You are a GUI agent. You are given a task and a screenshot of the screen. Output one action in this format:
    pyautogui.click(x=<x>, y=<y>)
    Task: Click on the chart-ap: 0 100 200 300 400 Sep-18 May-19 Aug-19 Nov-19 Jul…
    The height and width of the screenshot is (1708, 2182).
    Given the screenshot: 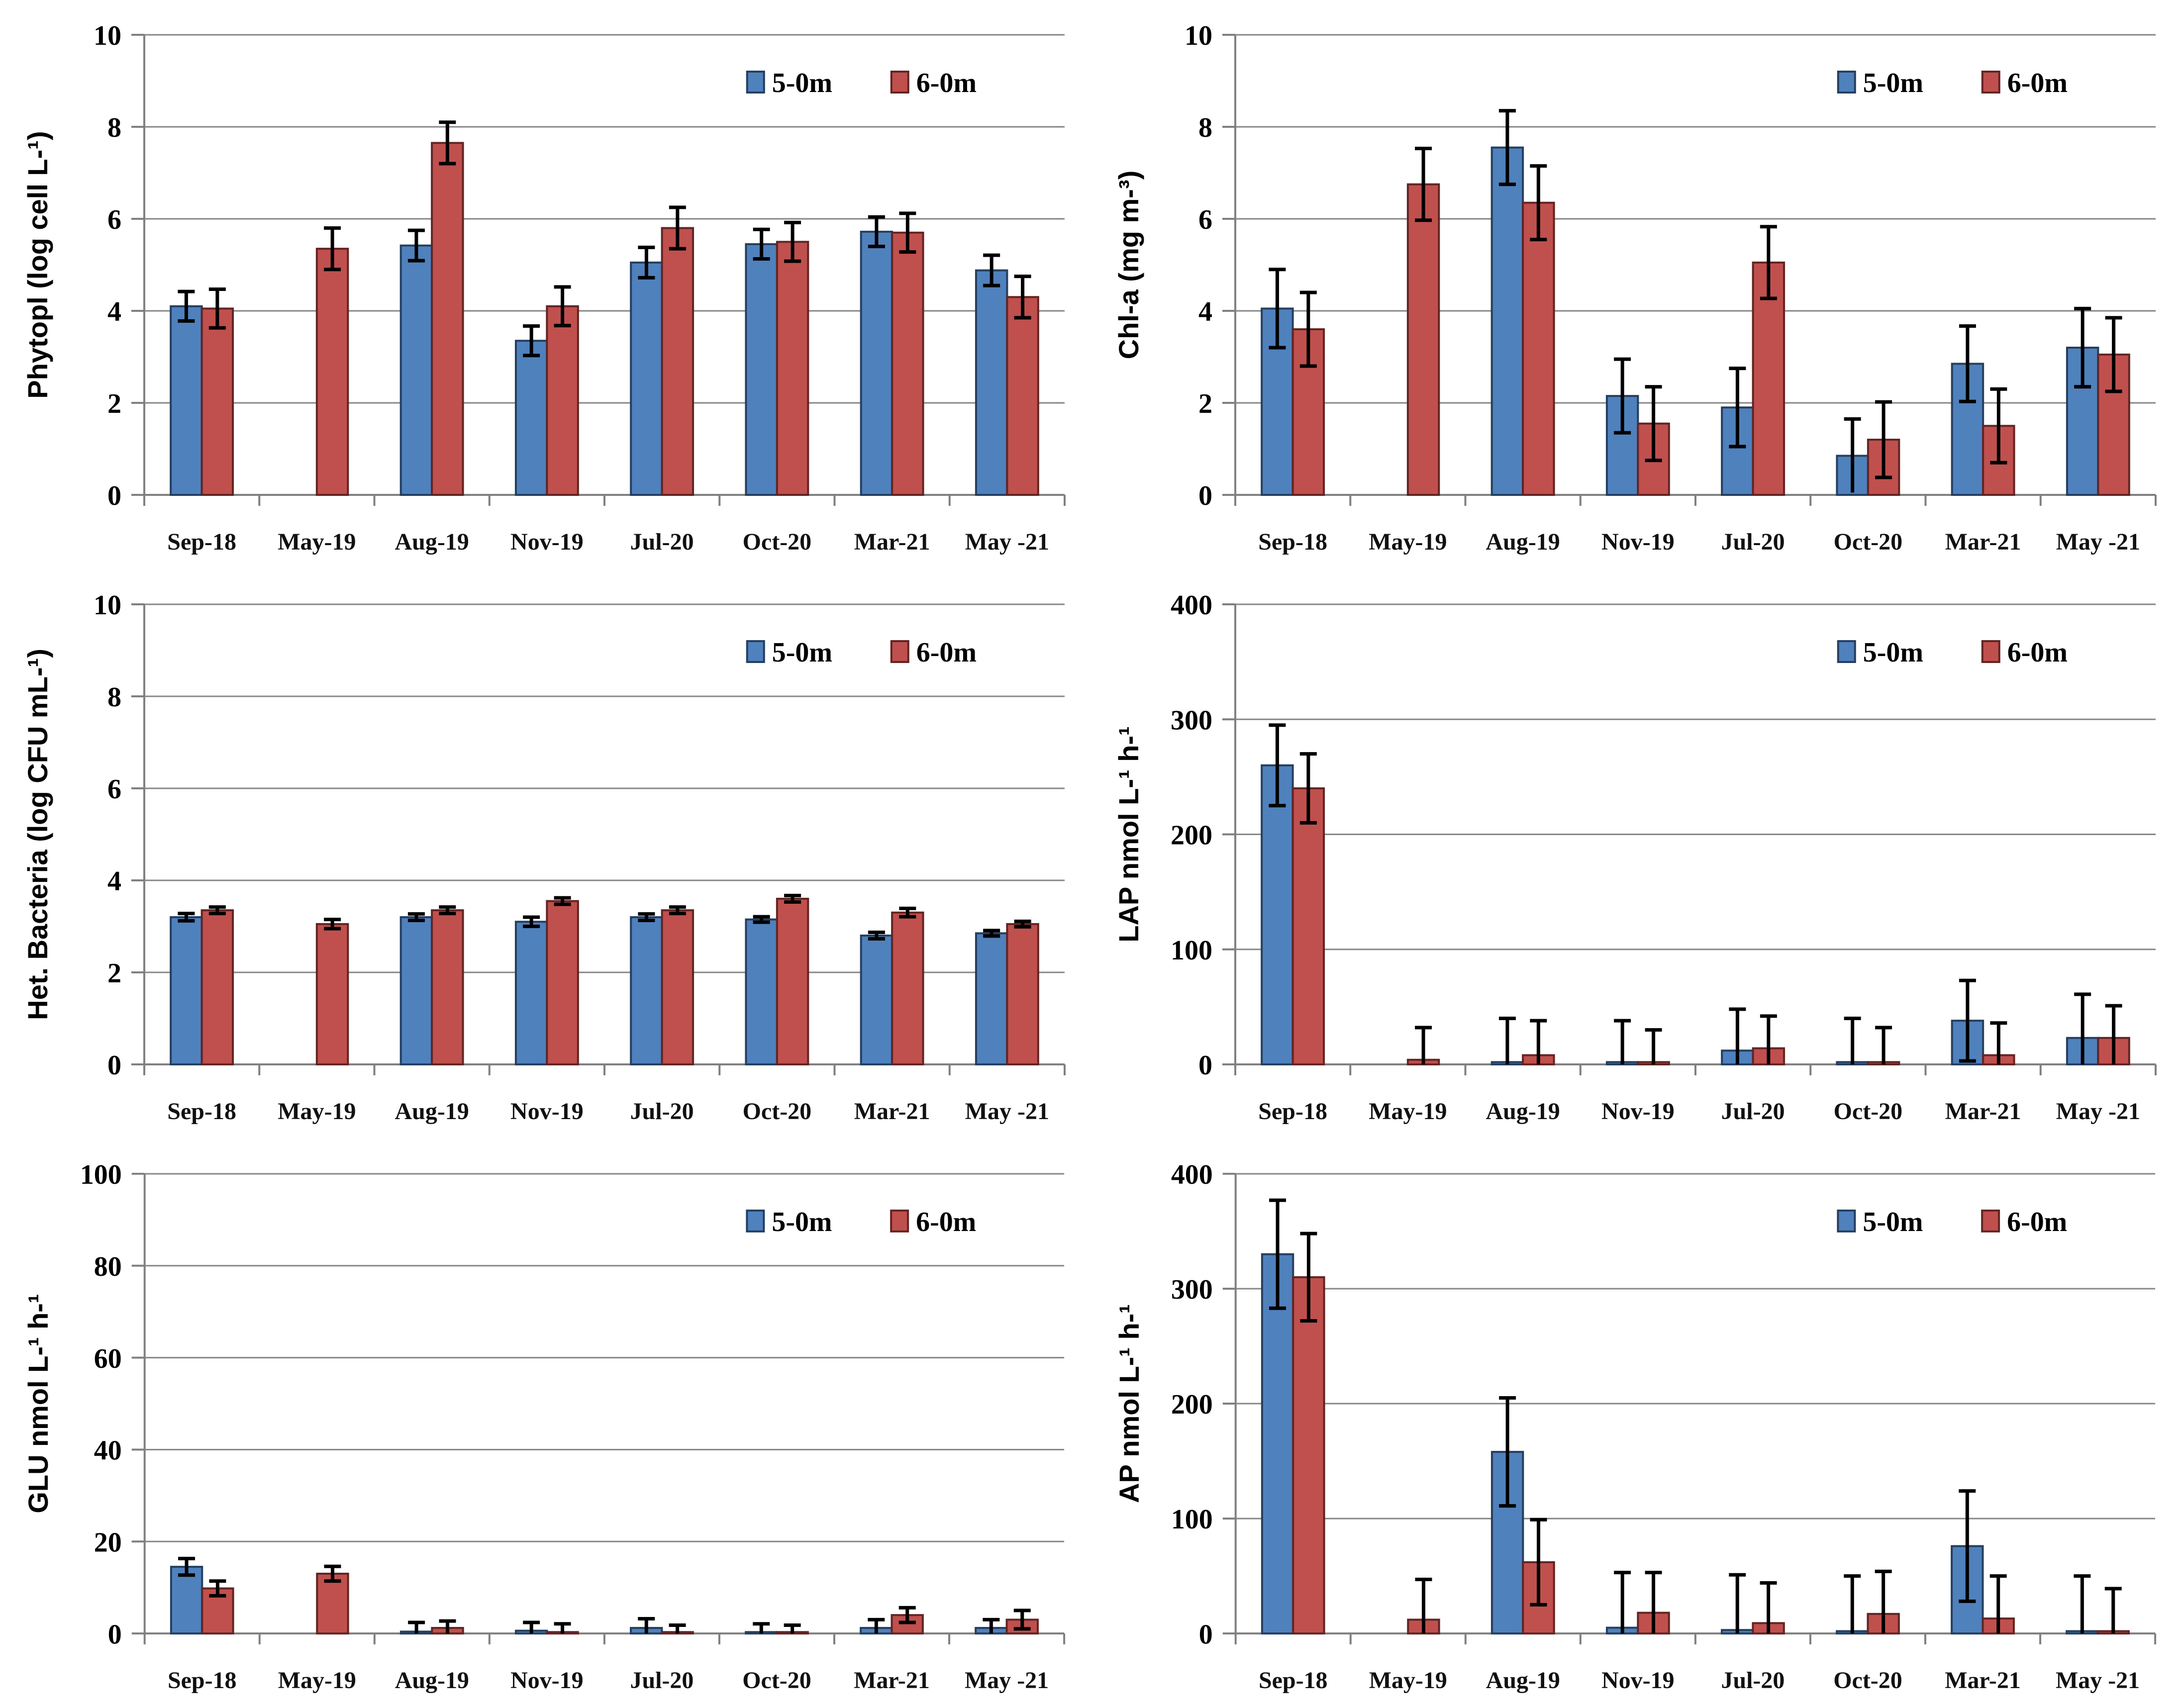 What is the action you would take?
    pyautogui.click(x=1635, y=1426)
    